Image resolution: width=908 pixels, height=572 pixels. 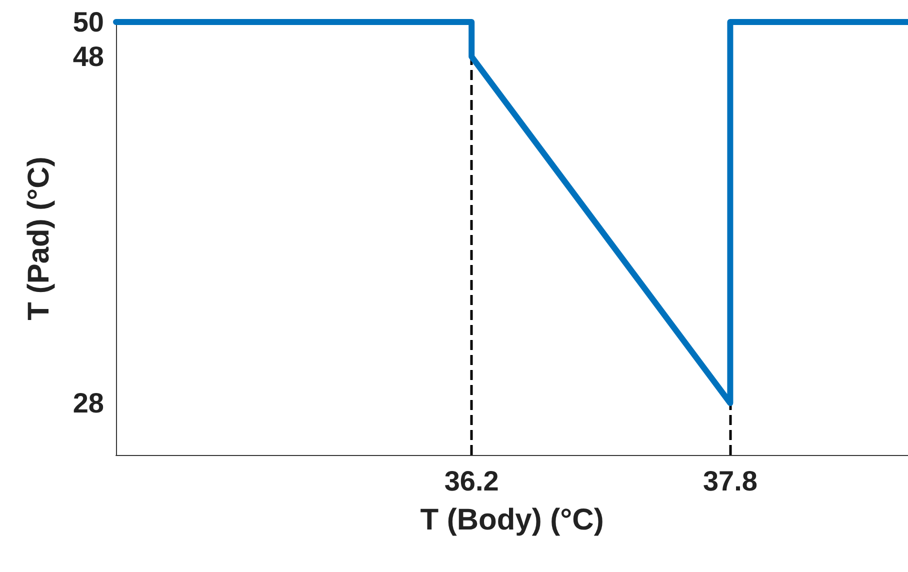 What do you see at coordinates (88, 56) in the screenshot?
I see `y-tick-label: 48` at bounding box center [88, 56].